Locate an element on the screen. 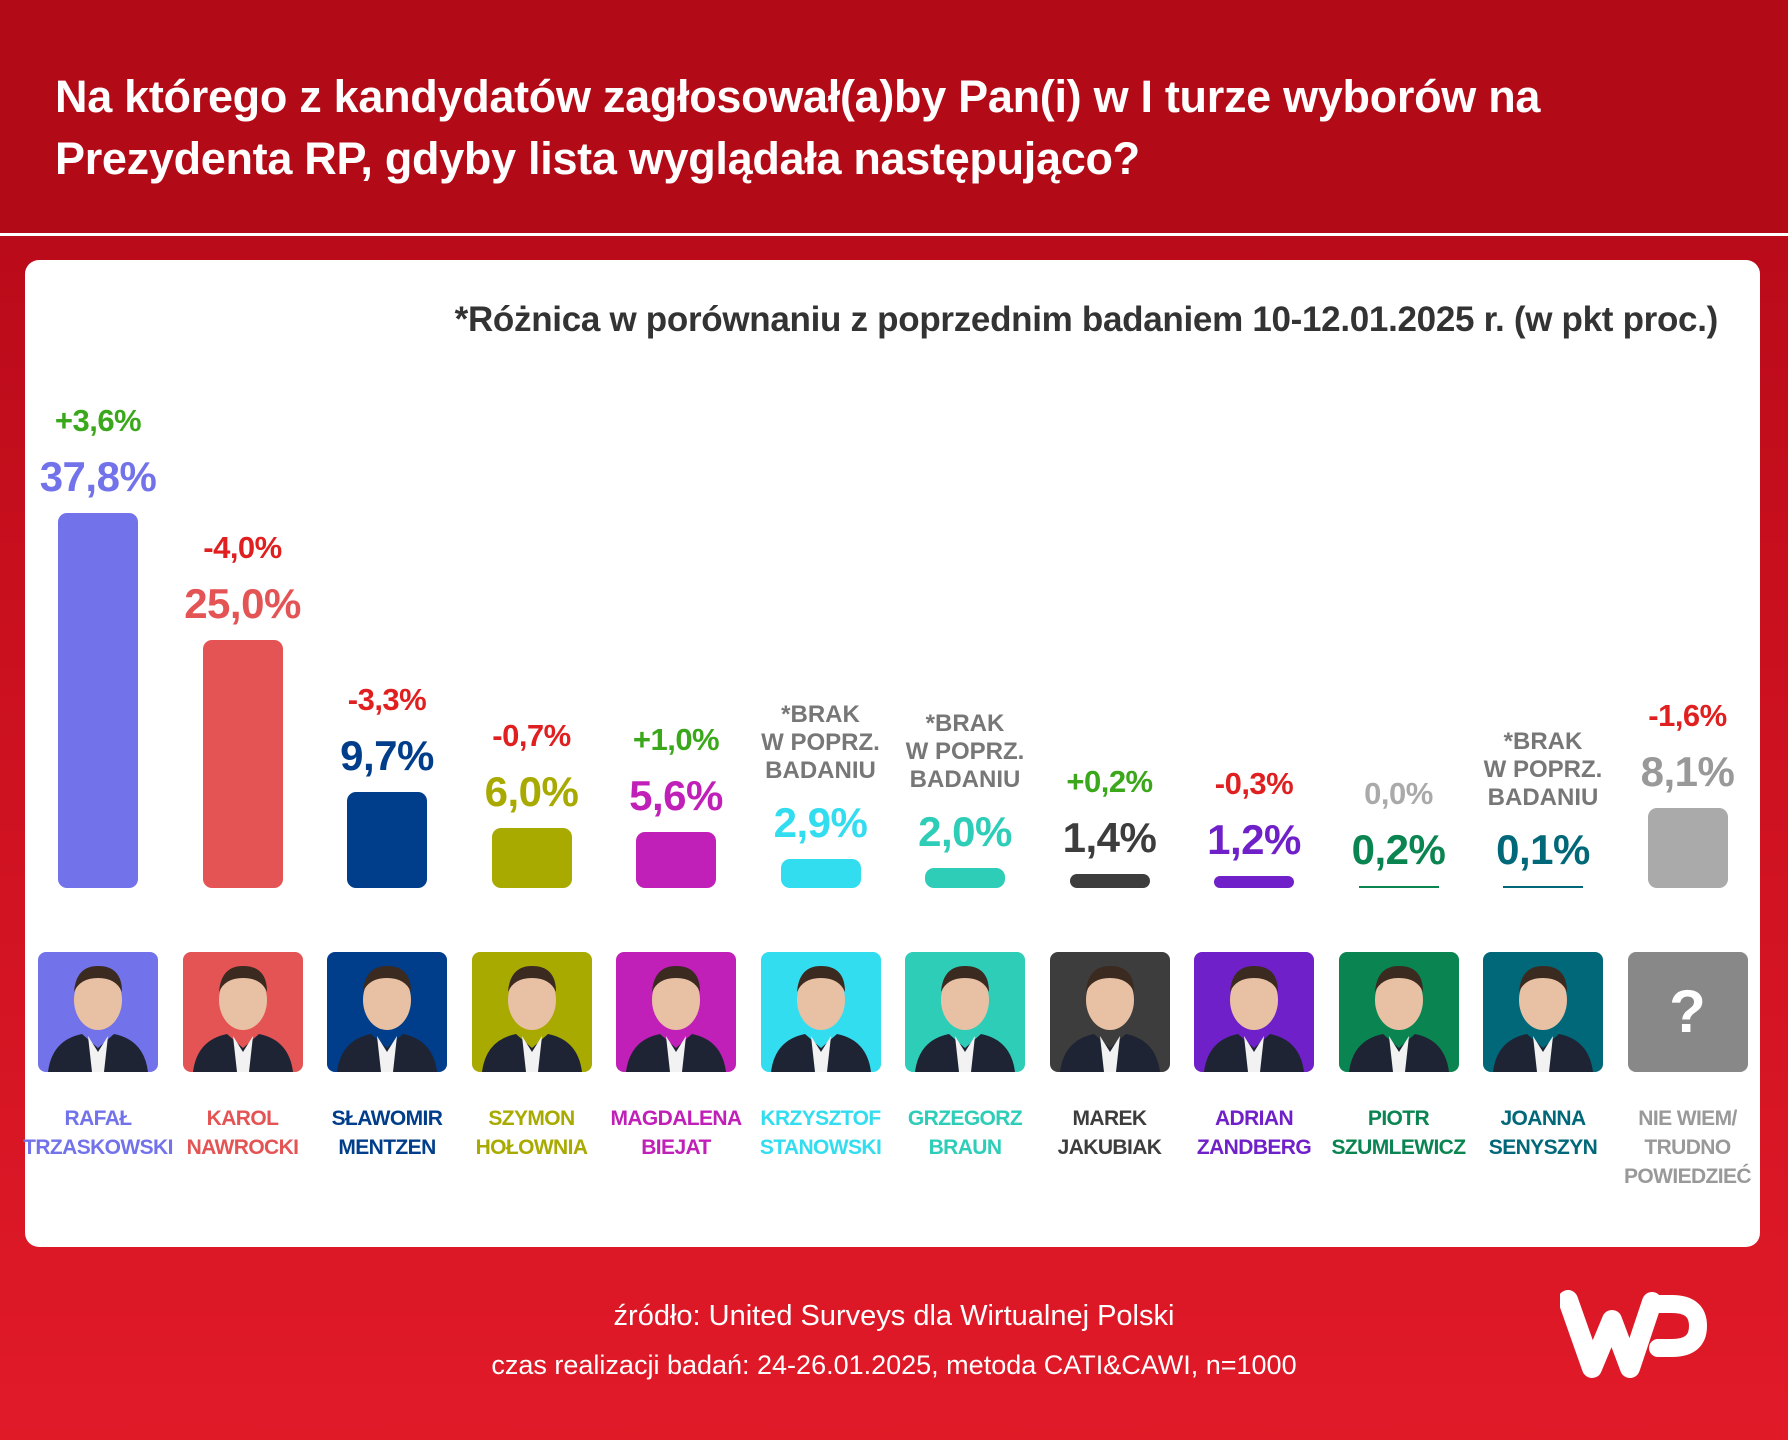  candidate-name: NIE WIEM/ TRUDNO POWIEDZIEĆ is located at coordinates (1687, 1147).